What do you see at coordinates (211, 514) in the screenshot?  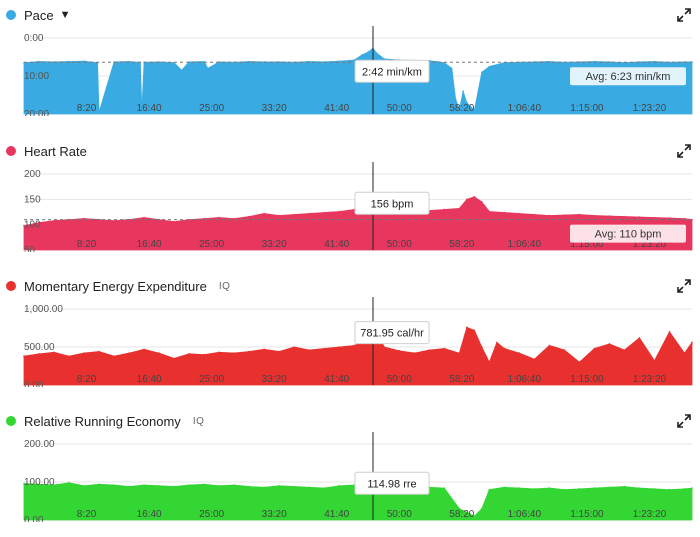 I see `x-tick-label: 25:00` at bounding box center [211, 514].